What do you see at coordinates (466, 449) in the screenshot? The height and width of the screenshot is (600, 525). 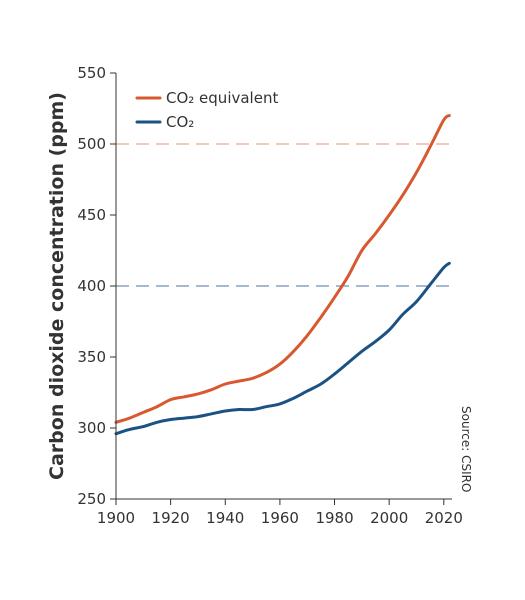 I see `source-label: Source: CSIRO` at bounding box center [466, 449].